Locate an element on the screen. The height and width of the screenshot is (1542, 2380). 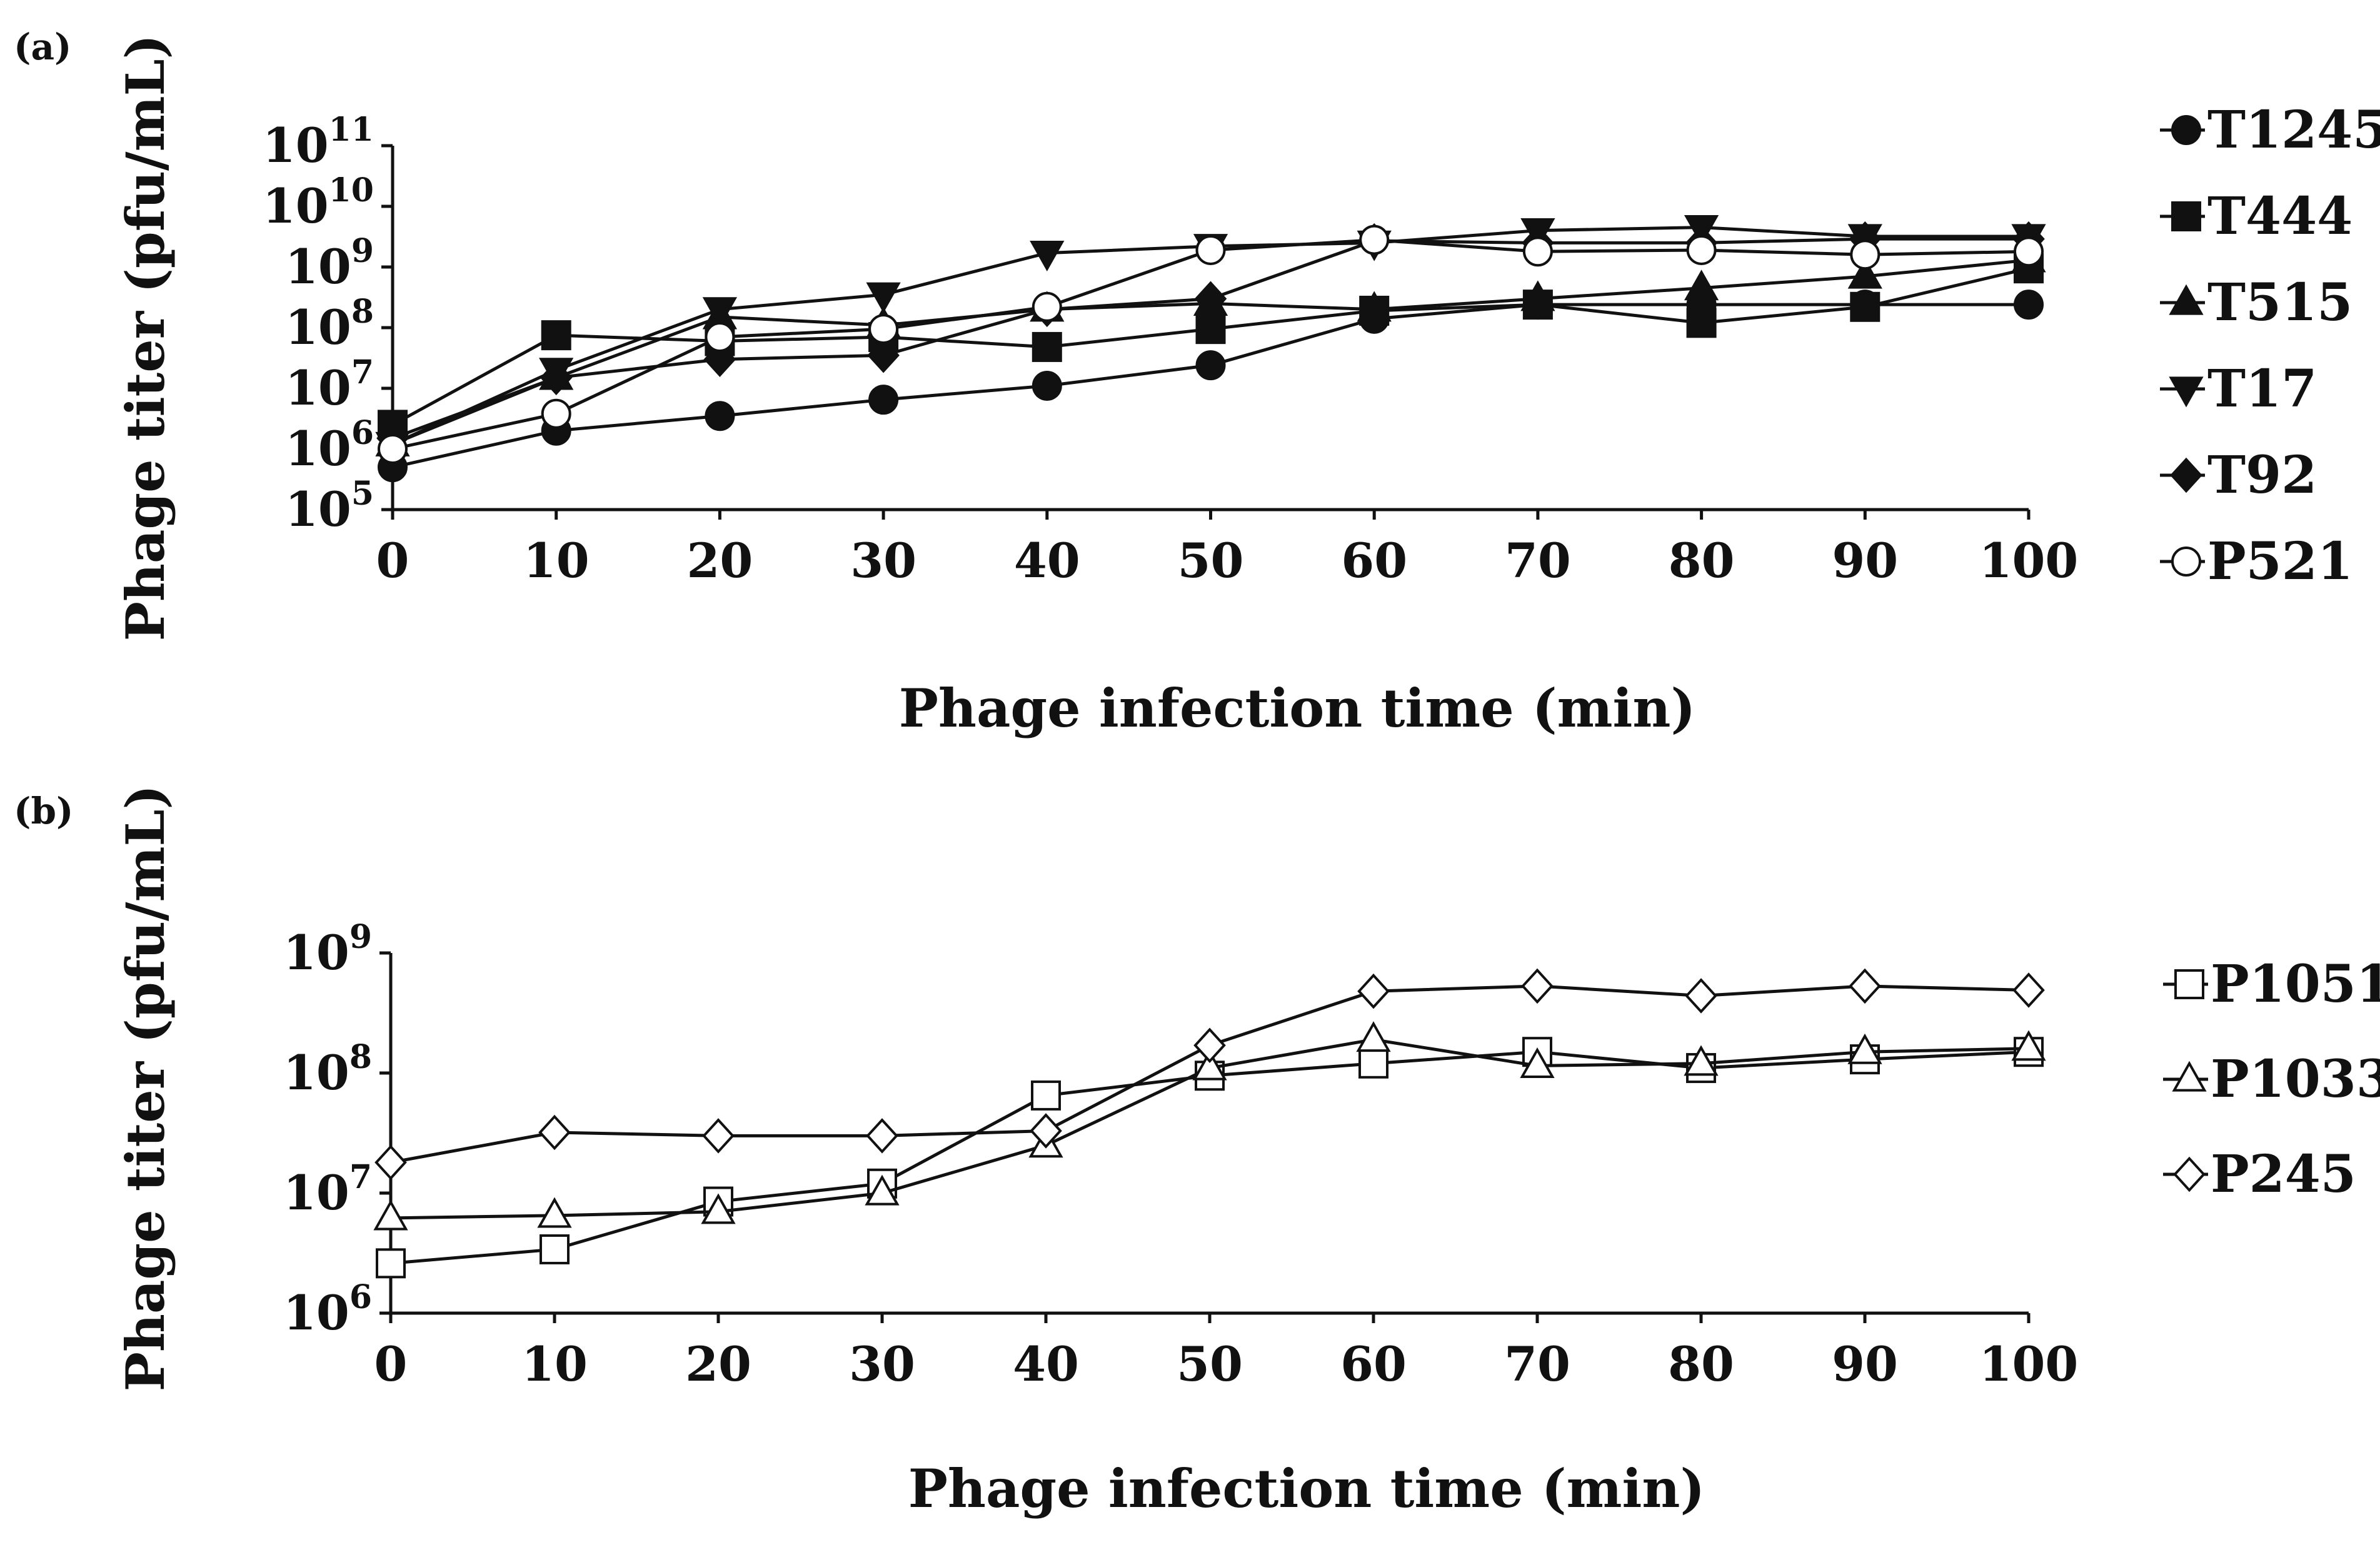
y-axis-title-a: Phage titer (pfu/mL) is located at coordinates (145, 338).